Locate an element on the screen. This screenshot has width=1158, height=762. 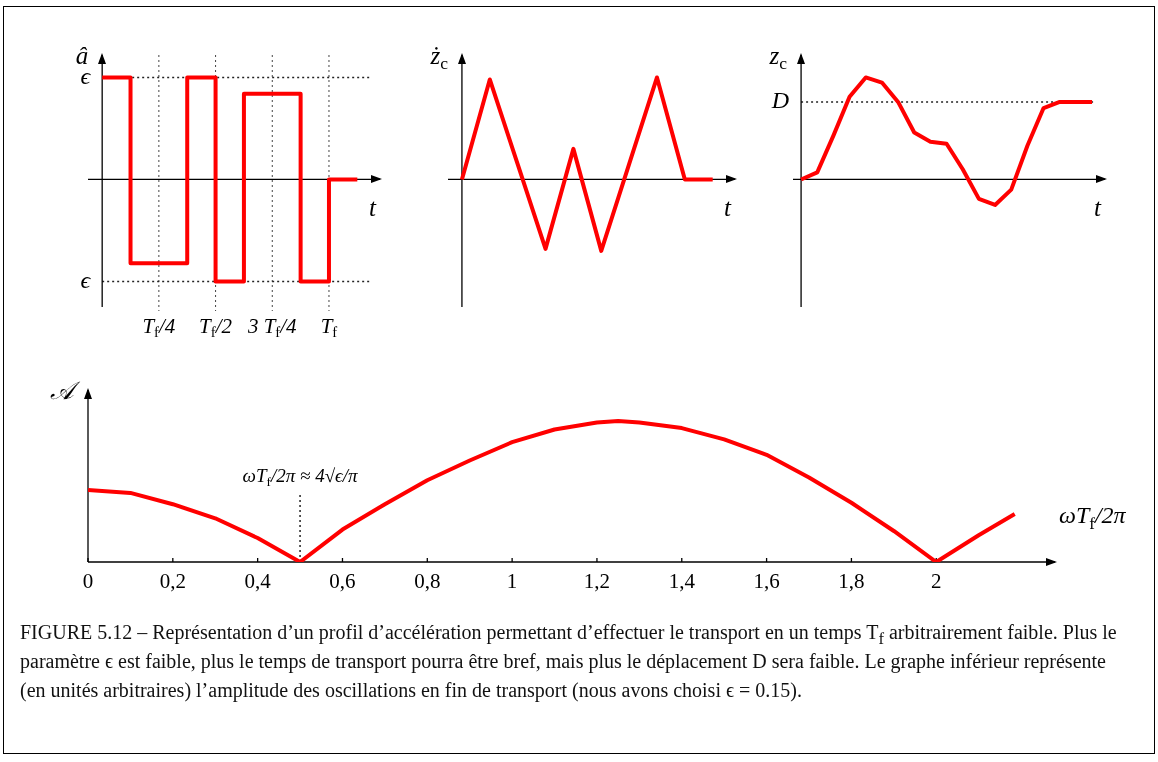
y-axis-title: â is located at coordinates (82, 55).